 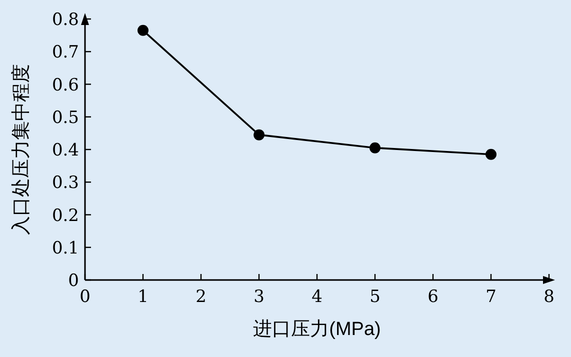 I want to click on xtick: 0, so click(x=85, y=297).